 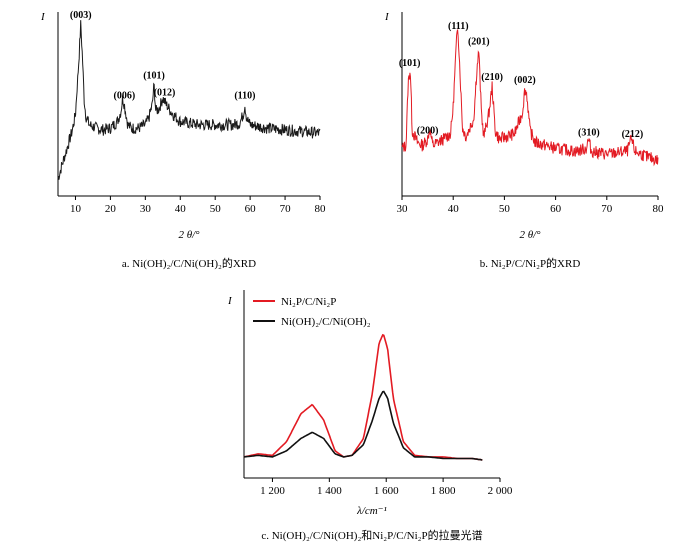 I want to click on x-tick-label: 2 000, so click(x=500, y=491).